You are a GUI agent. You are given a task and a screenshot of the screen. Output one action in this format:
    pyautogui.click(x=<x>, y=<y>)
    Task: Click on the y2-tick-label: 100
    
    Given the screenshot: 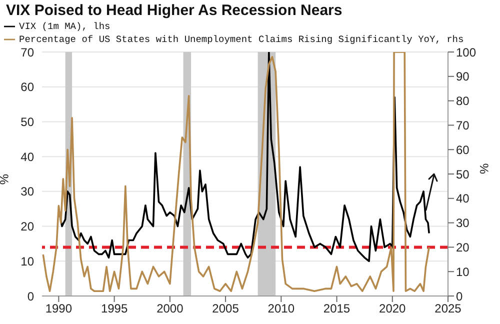 What is the action you would take?
    pyautogui.click(x=466, y=52)
    